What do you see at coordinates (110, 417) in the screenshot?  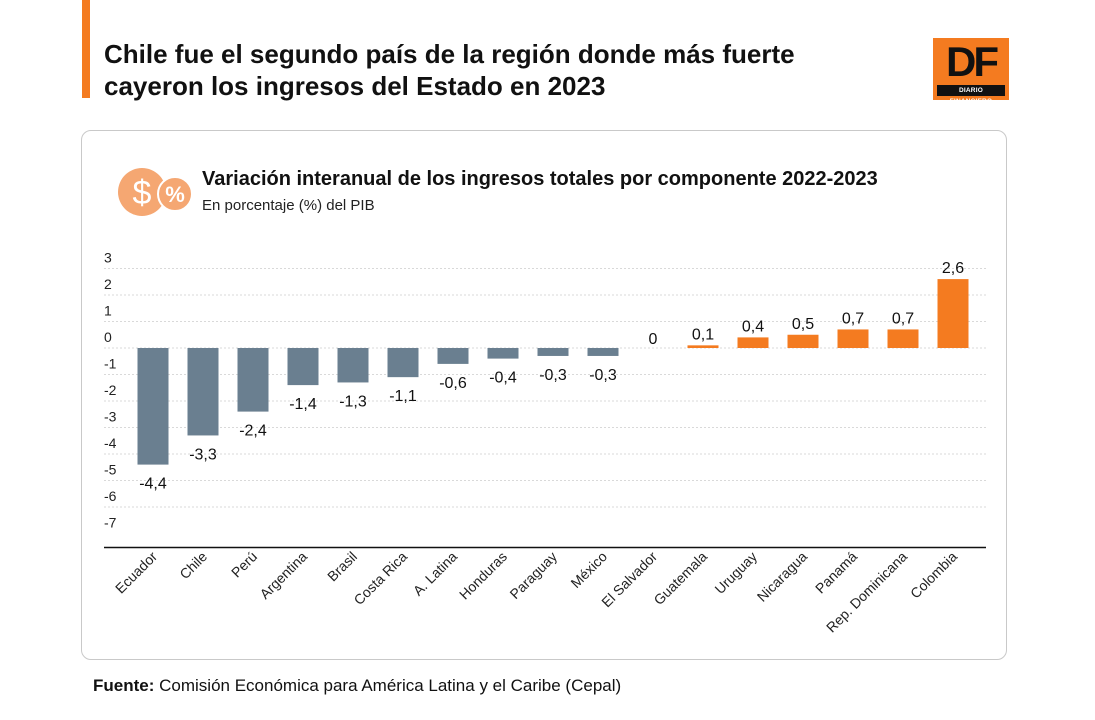 I see `y-tick-label: -3` at bounding box center [110, 417].